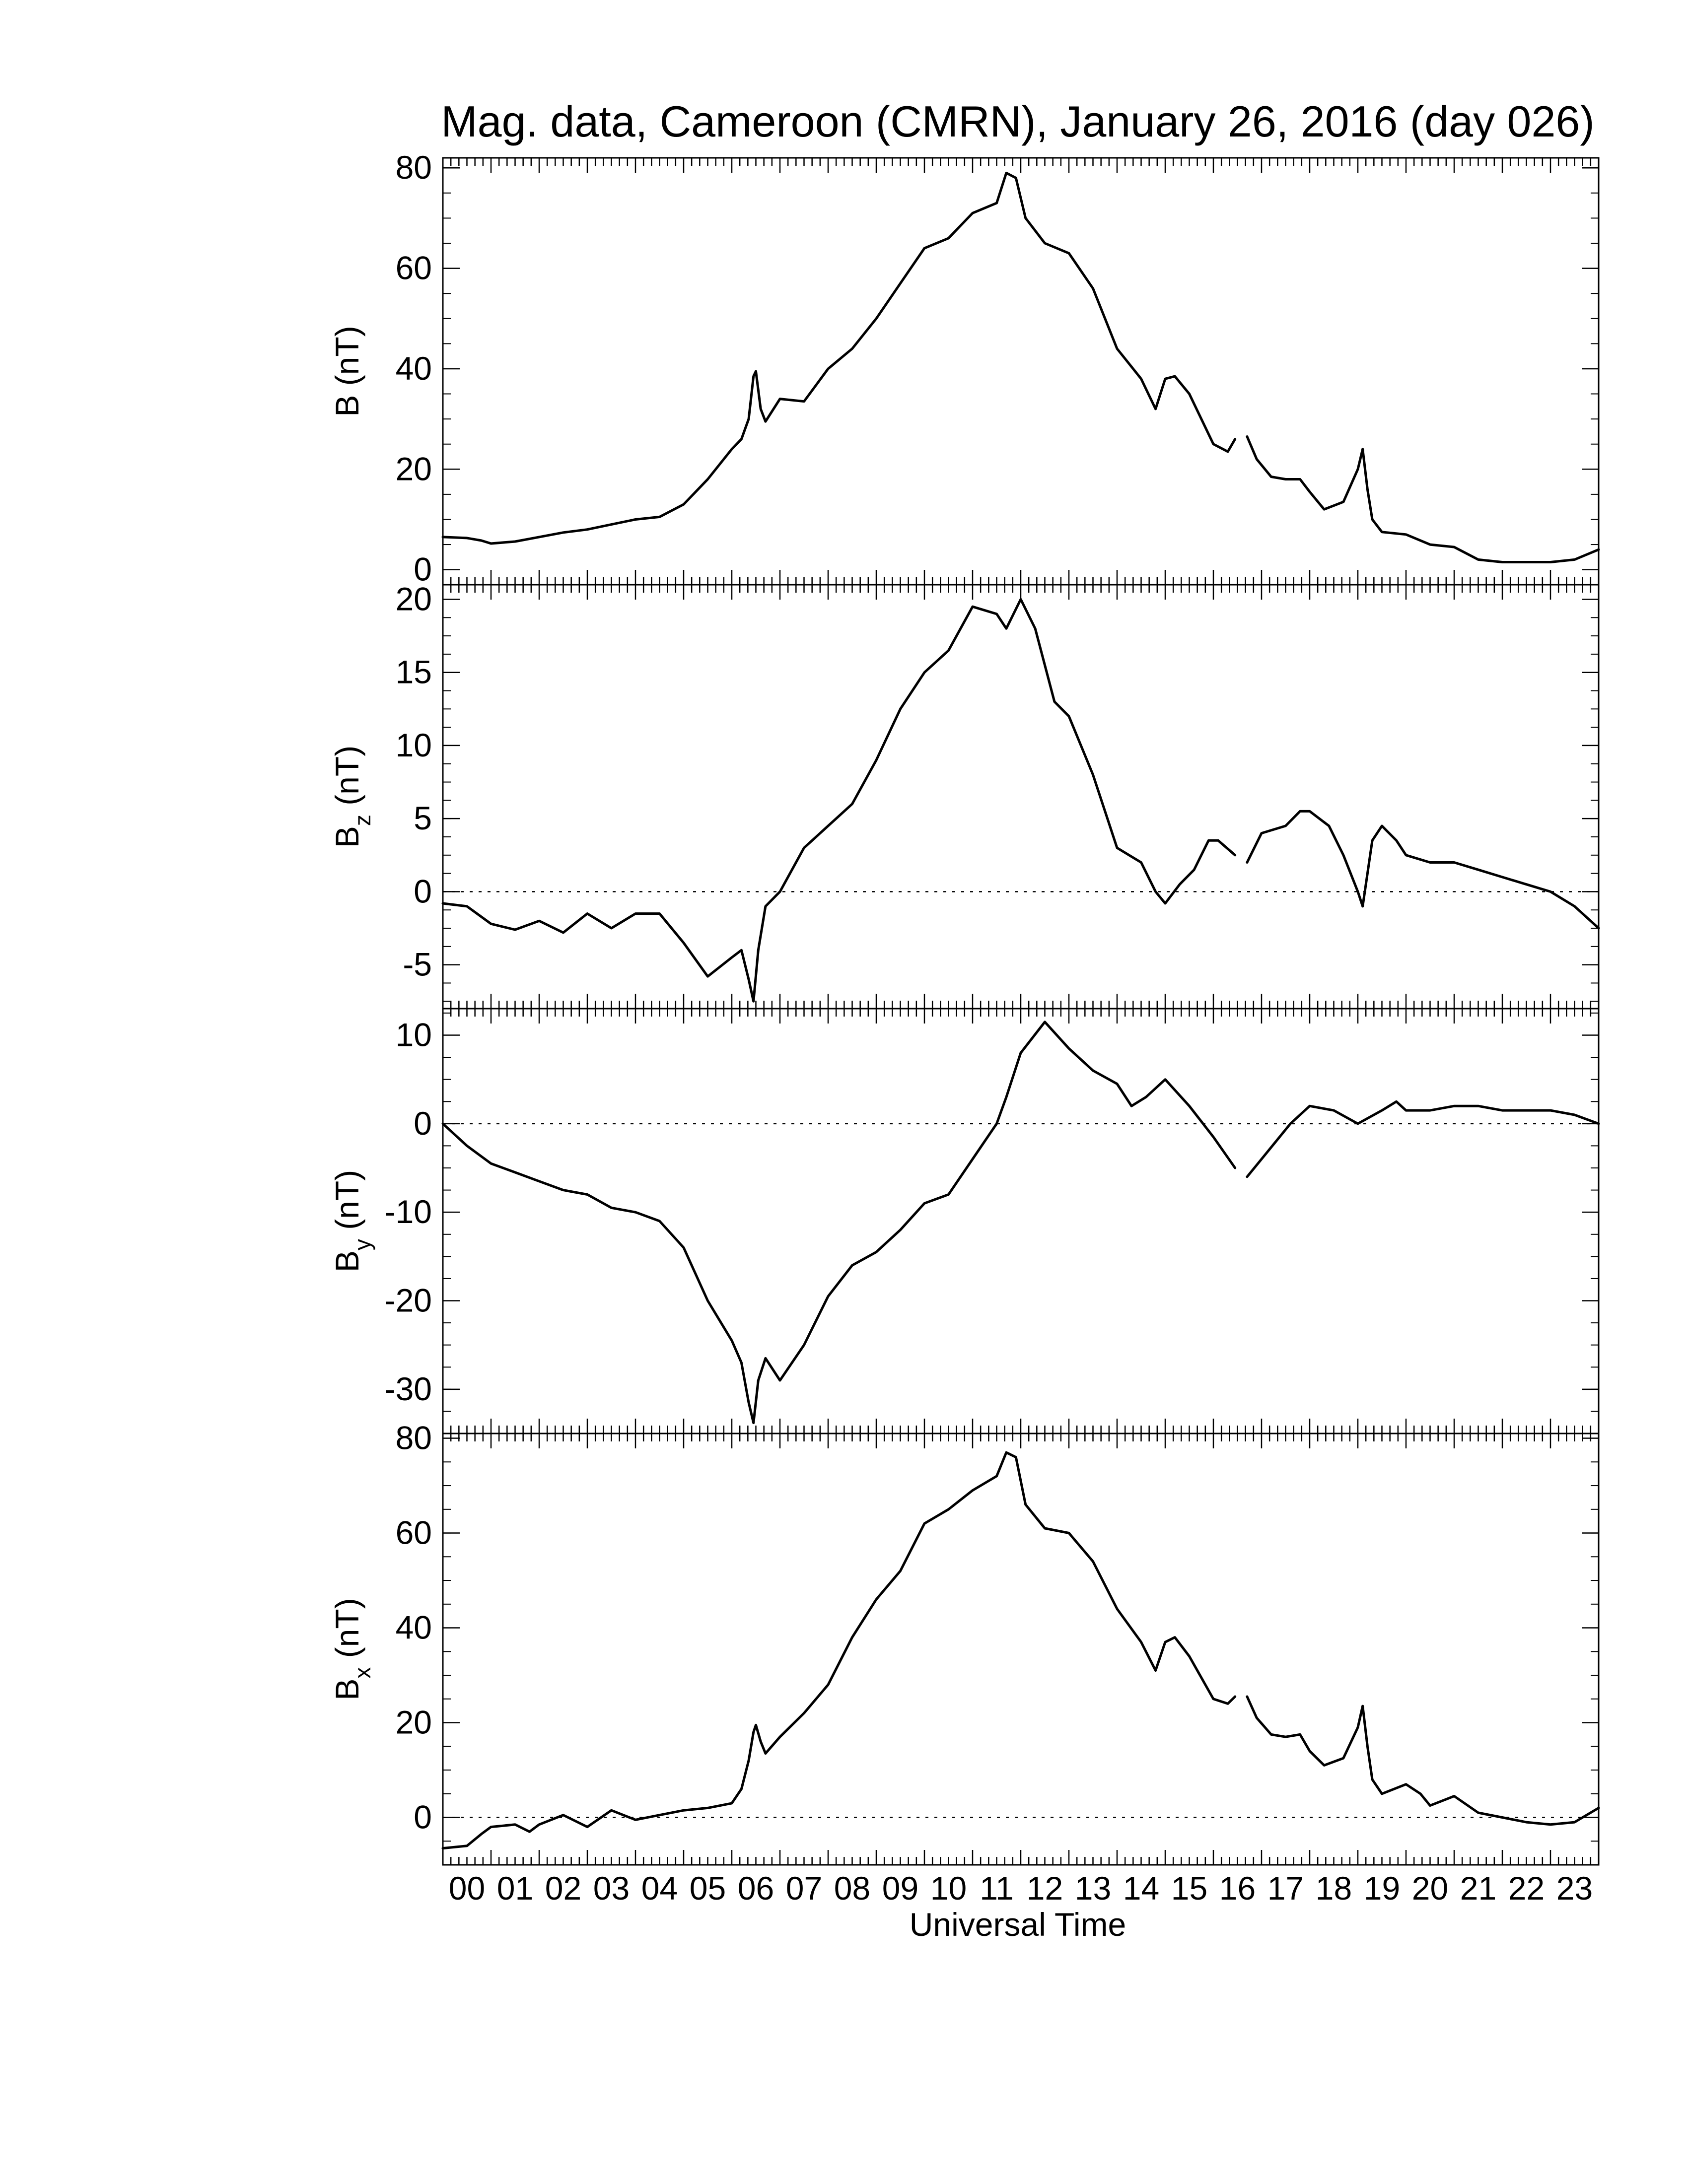 This screenshot has width=1688, height=2184. What do you see at coordinates (467, 1888) in the screenshot?
I see `x-tick-label: 00` at bounding box center [467, 1888].